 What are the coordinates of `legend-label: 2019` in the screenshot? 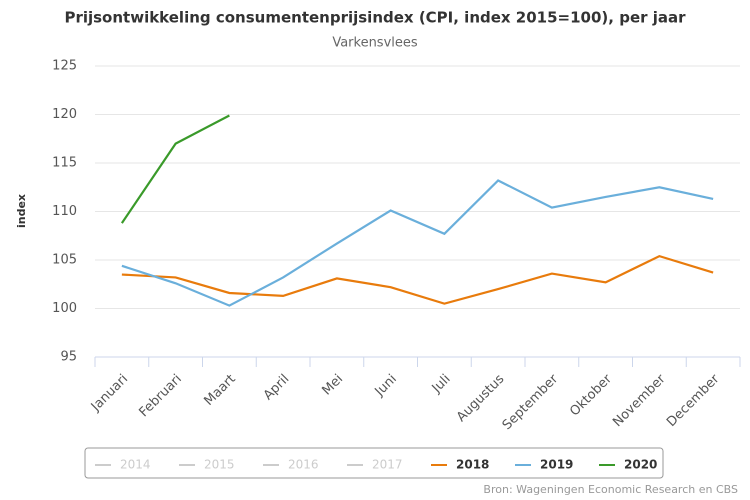 It's located at (556, 465).